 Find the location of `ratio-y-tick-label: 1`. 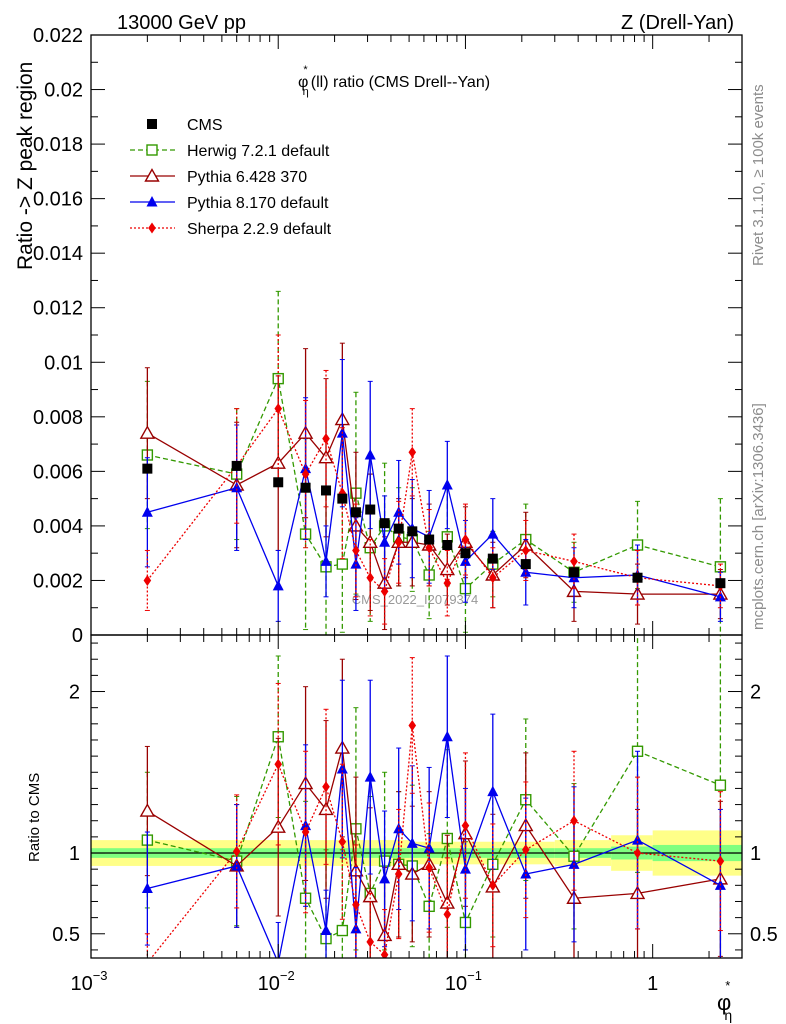

ratio-y-tick-label: 1 is located at coordinates (74, 854).